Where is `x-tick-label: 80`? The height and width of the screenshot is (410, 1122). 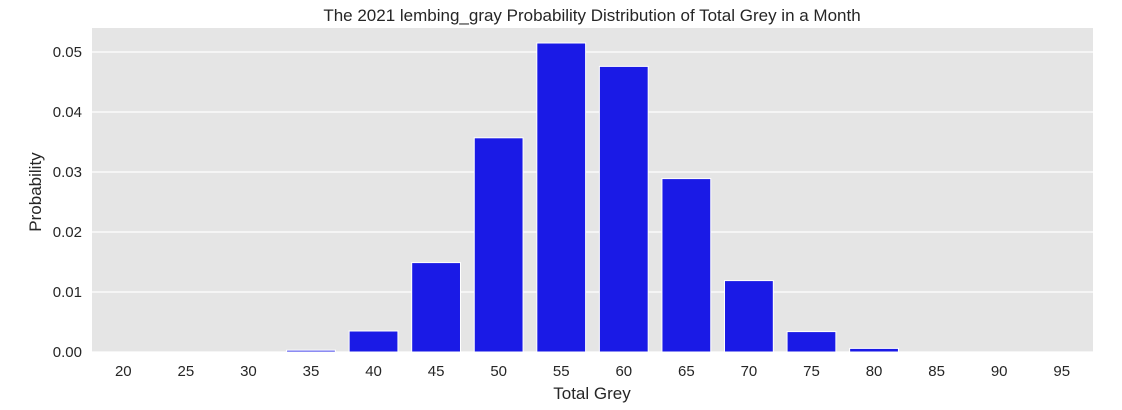 x-tick-label: 80 is located at coordinates (874, 371).